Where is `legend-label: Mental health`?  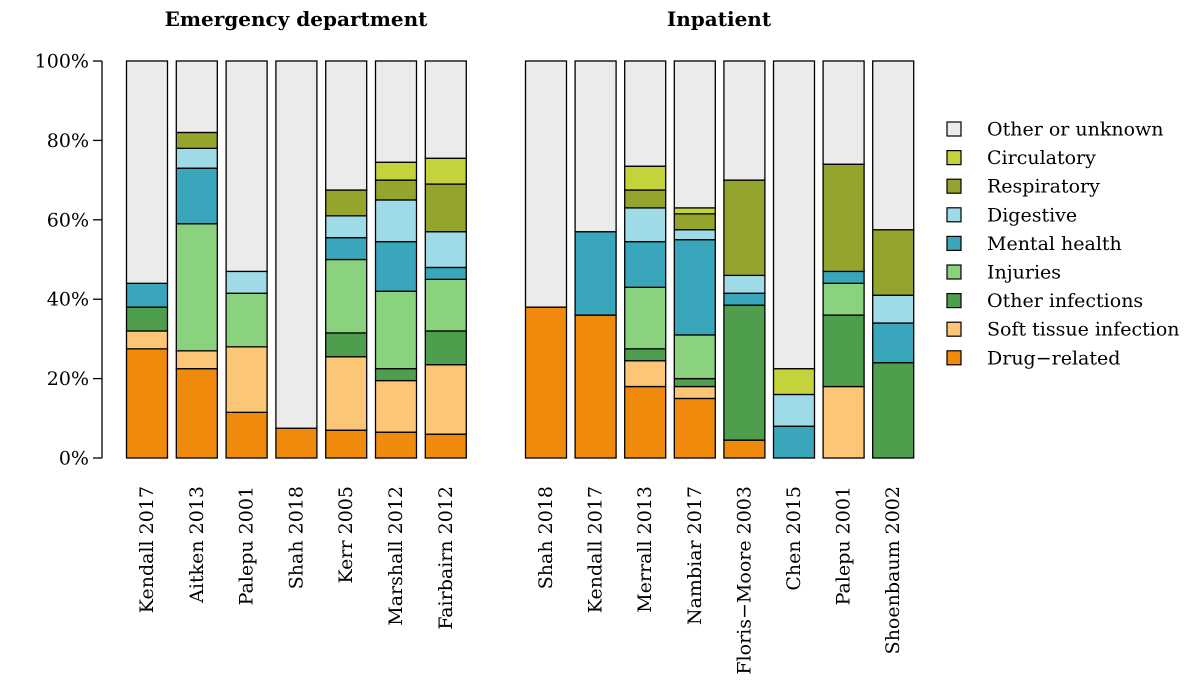
legend-label: Mental health is located at coordinates (1054, 244).